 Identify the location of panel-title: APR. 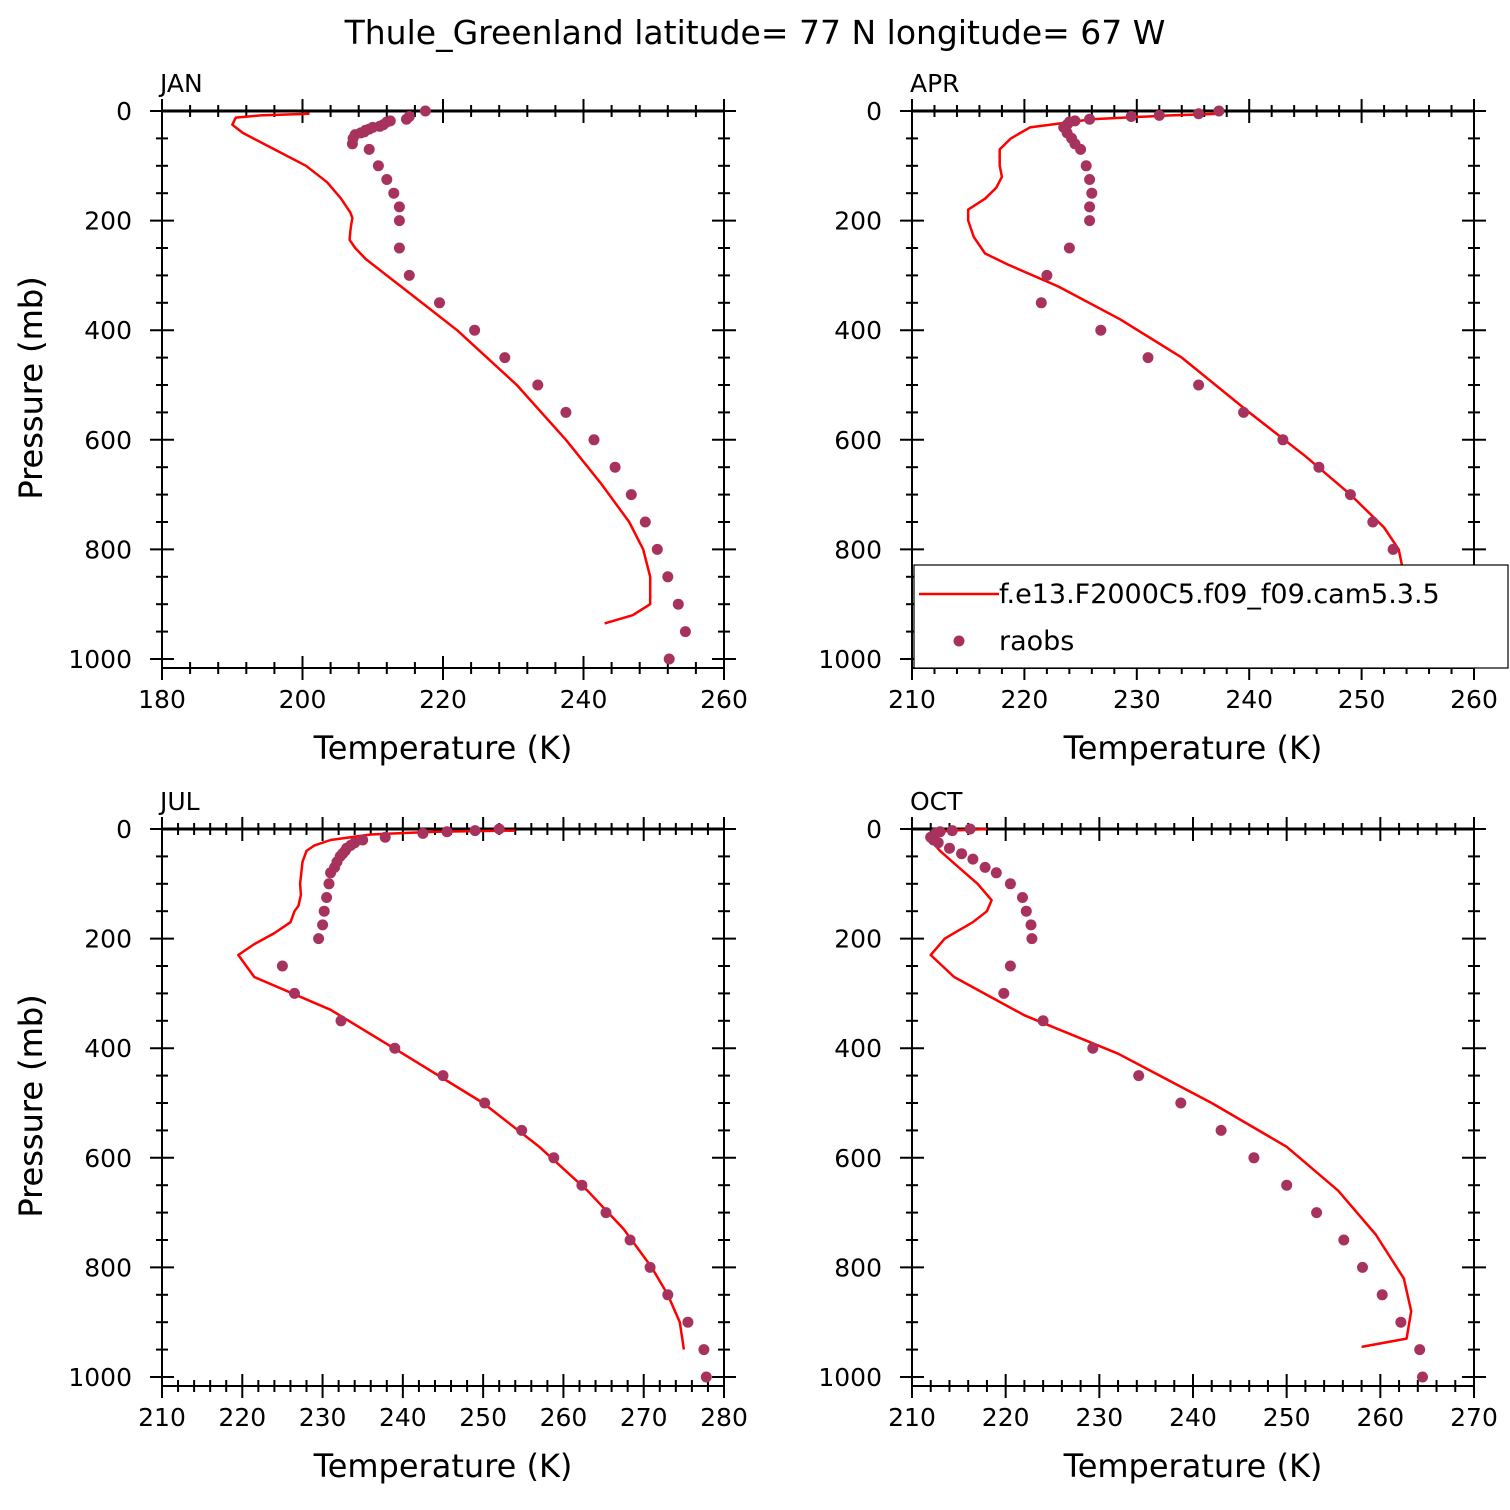
(935, 83).